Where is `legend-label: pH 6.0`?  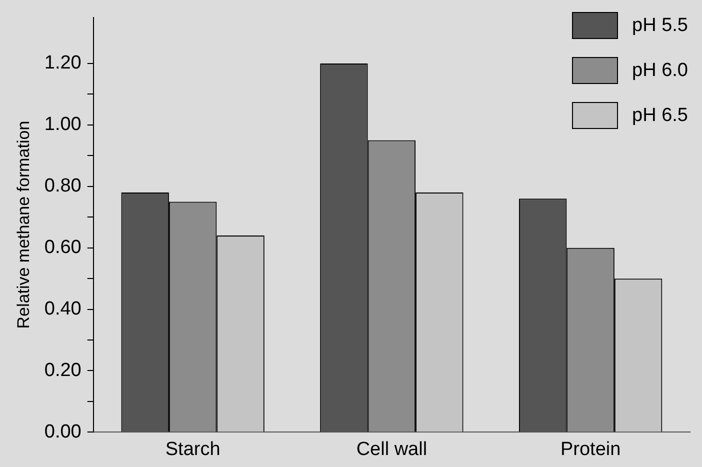 legend-label: pH 6.0 is located at coordinates (660, 71).